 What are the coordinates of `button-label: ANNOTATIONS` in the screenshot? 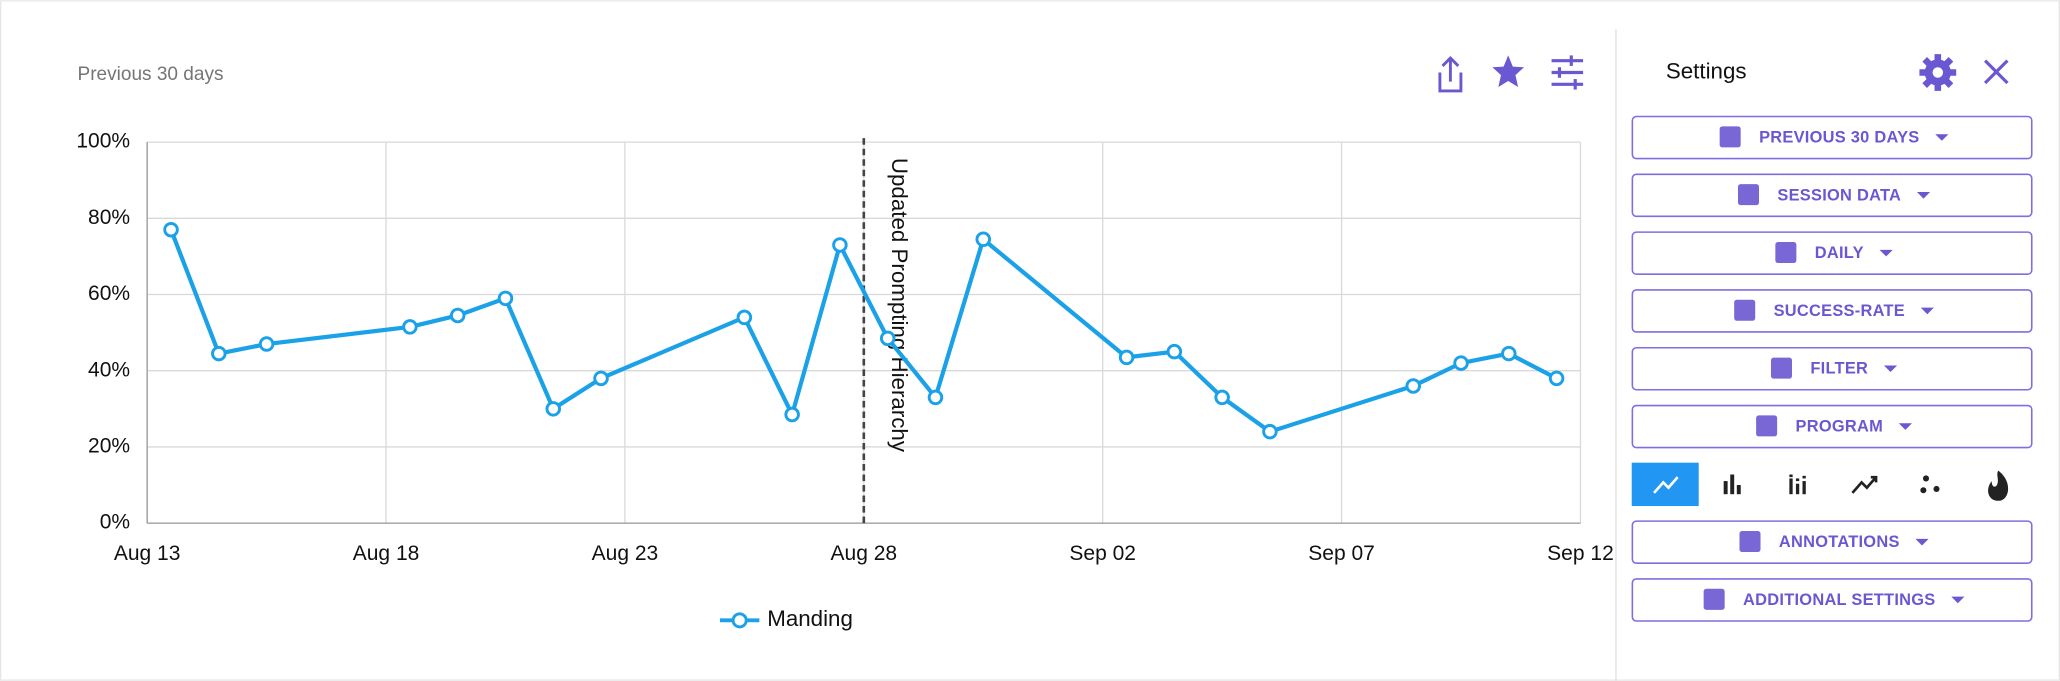 It's located at (1839, 542).